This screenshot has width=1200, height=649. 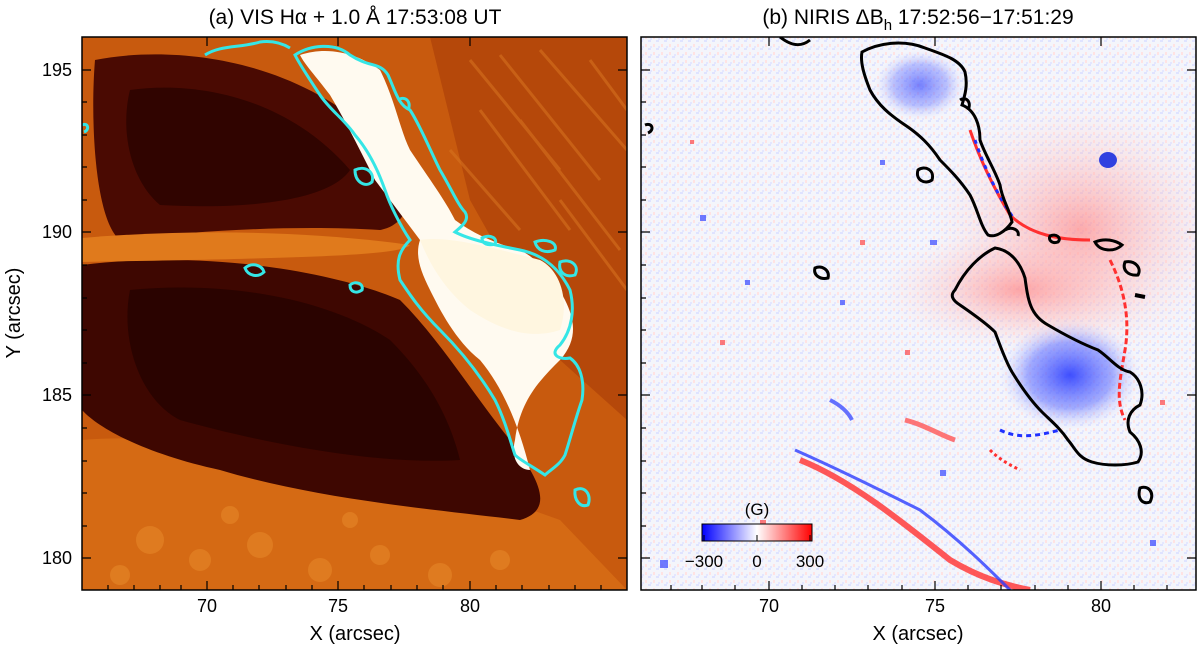 What do you see at coordinates (704, 561) in the screenshot?
I see `colorbar-tick-min: −300` at bounding box center [704, 561].